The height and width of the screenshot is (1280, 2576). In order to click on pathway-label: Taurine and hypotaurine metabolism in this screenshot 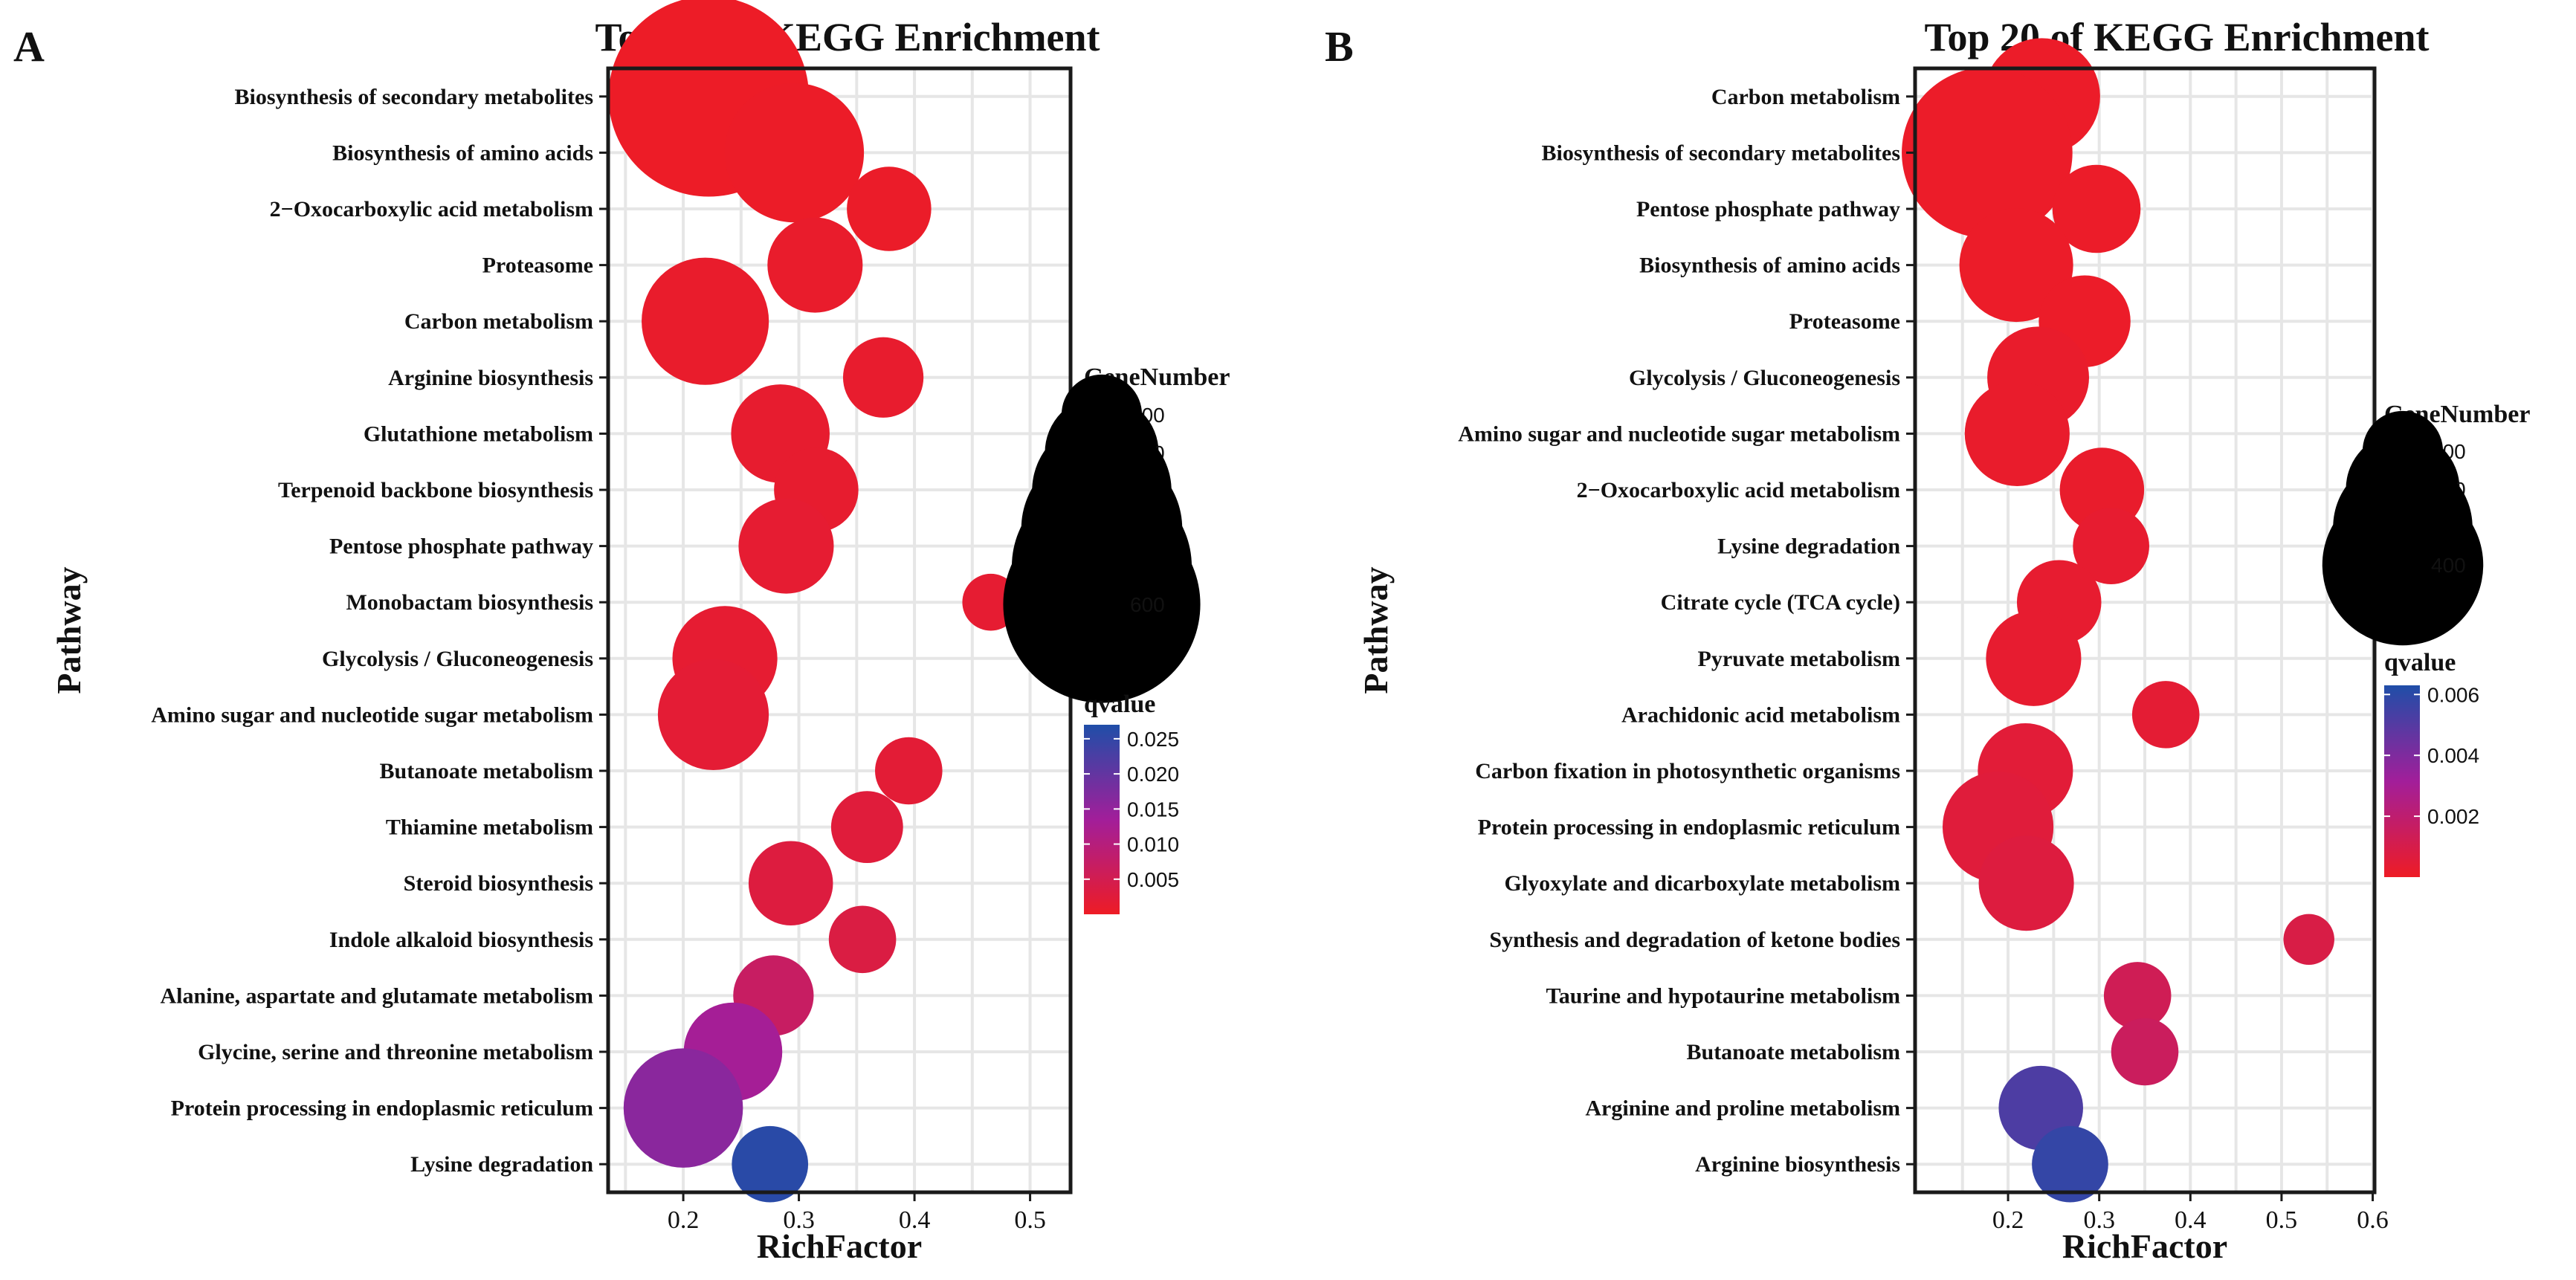, I will do `click(1723, 995)`.